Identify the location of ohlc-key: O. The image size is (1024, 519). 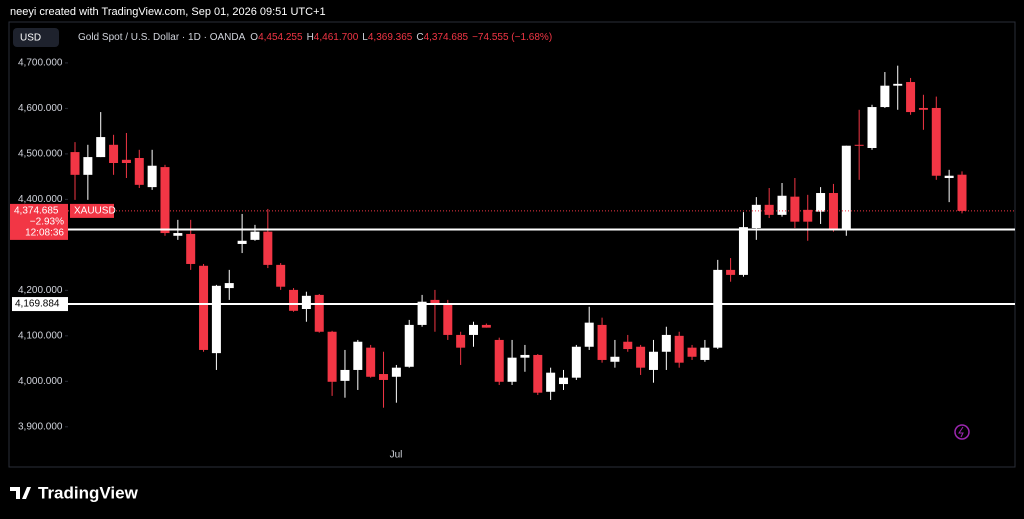
(254, 37).